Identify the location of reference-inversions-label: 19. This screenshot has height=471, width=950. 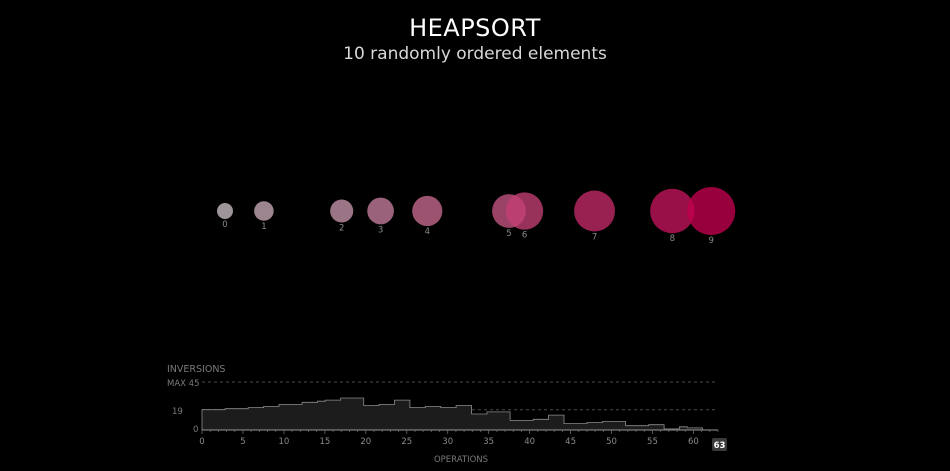
(177, 412).